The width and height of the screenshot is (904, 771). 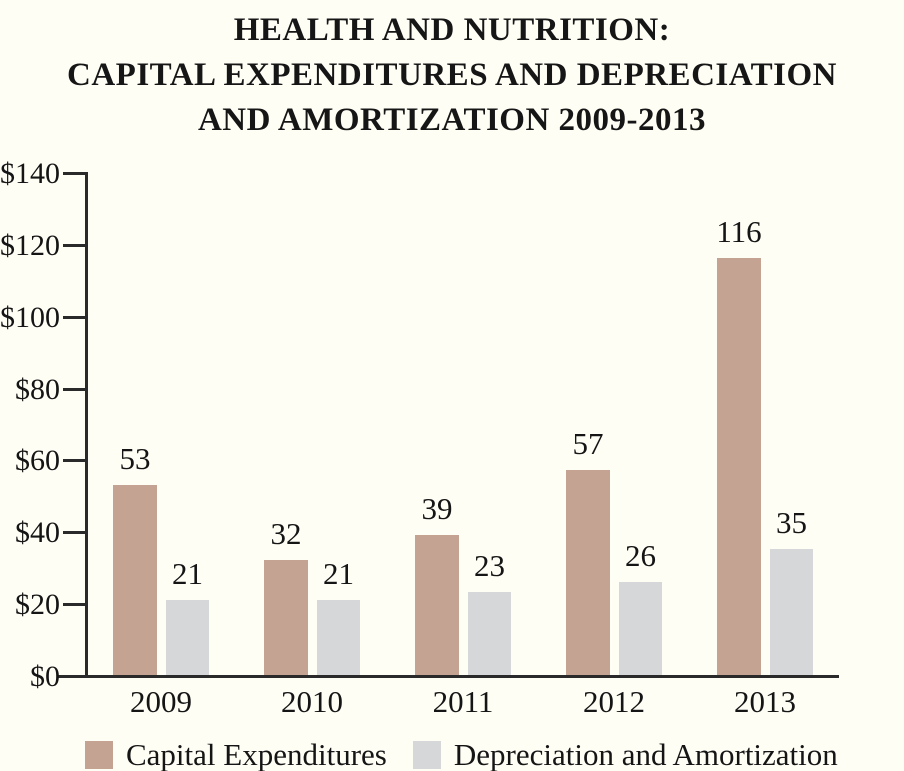 I want to click on bar-value-label: 53, so click(x=135, y=458).